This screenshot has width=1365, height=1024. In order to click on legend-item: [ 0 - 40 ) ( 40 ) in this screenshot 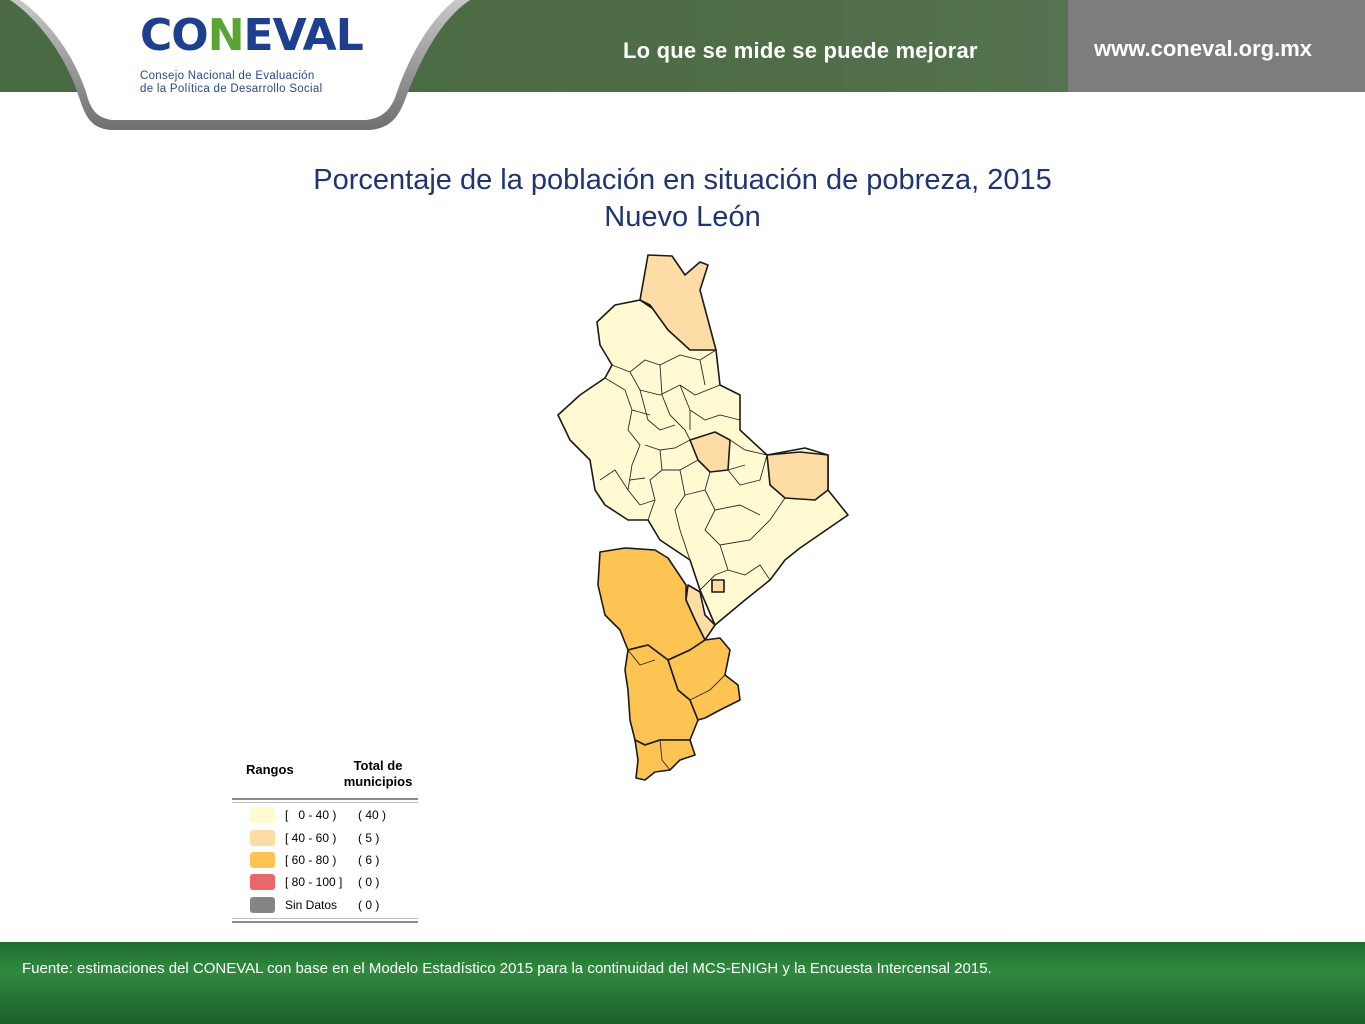, I will do `click(335, 815)`.